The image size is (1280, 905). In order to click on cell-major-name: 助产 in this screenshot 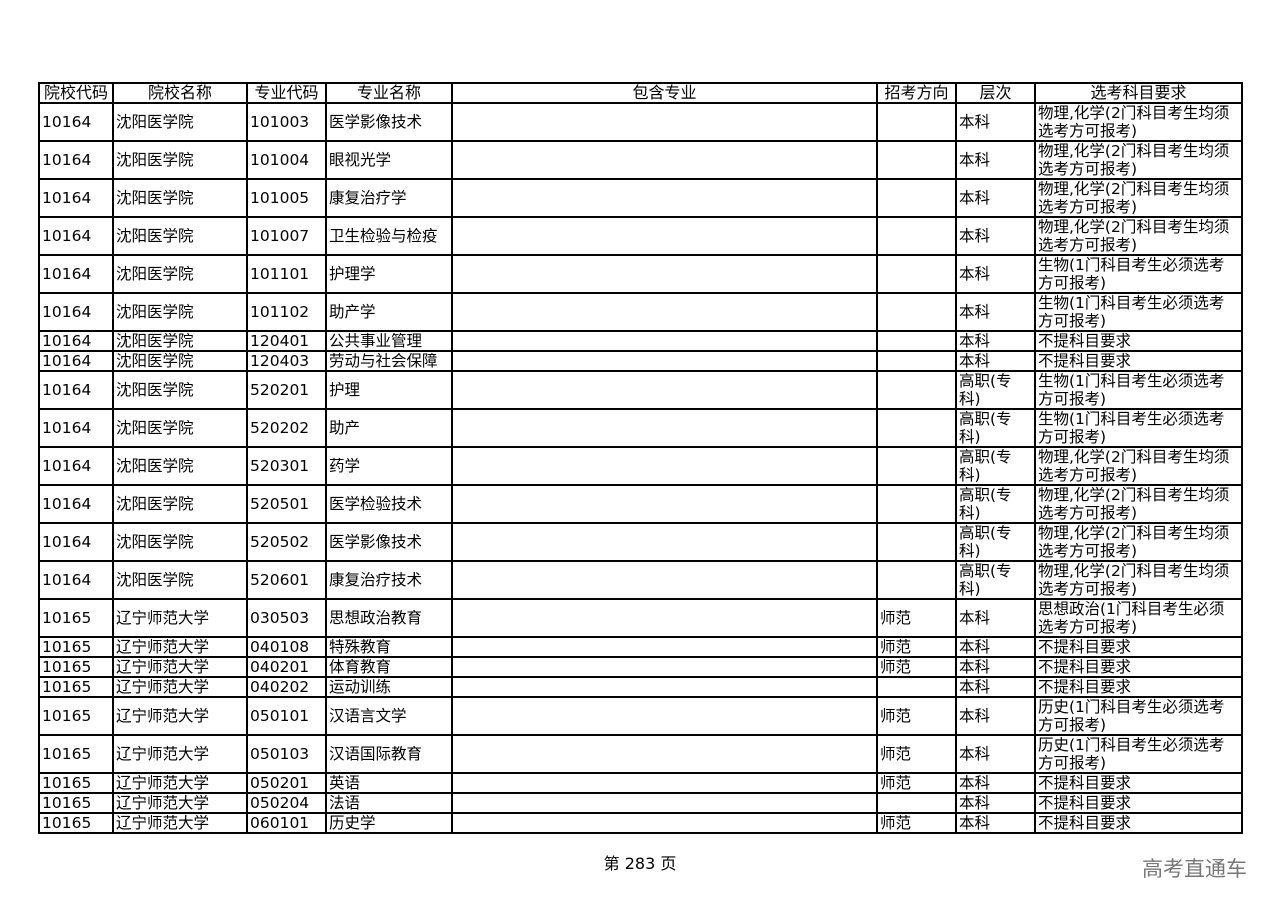, I will do `click(389, 428)`.